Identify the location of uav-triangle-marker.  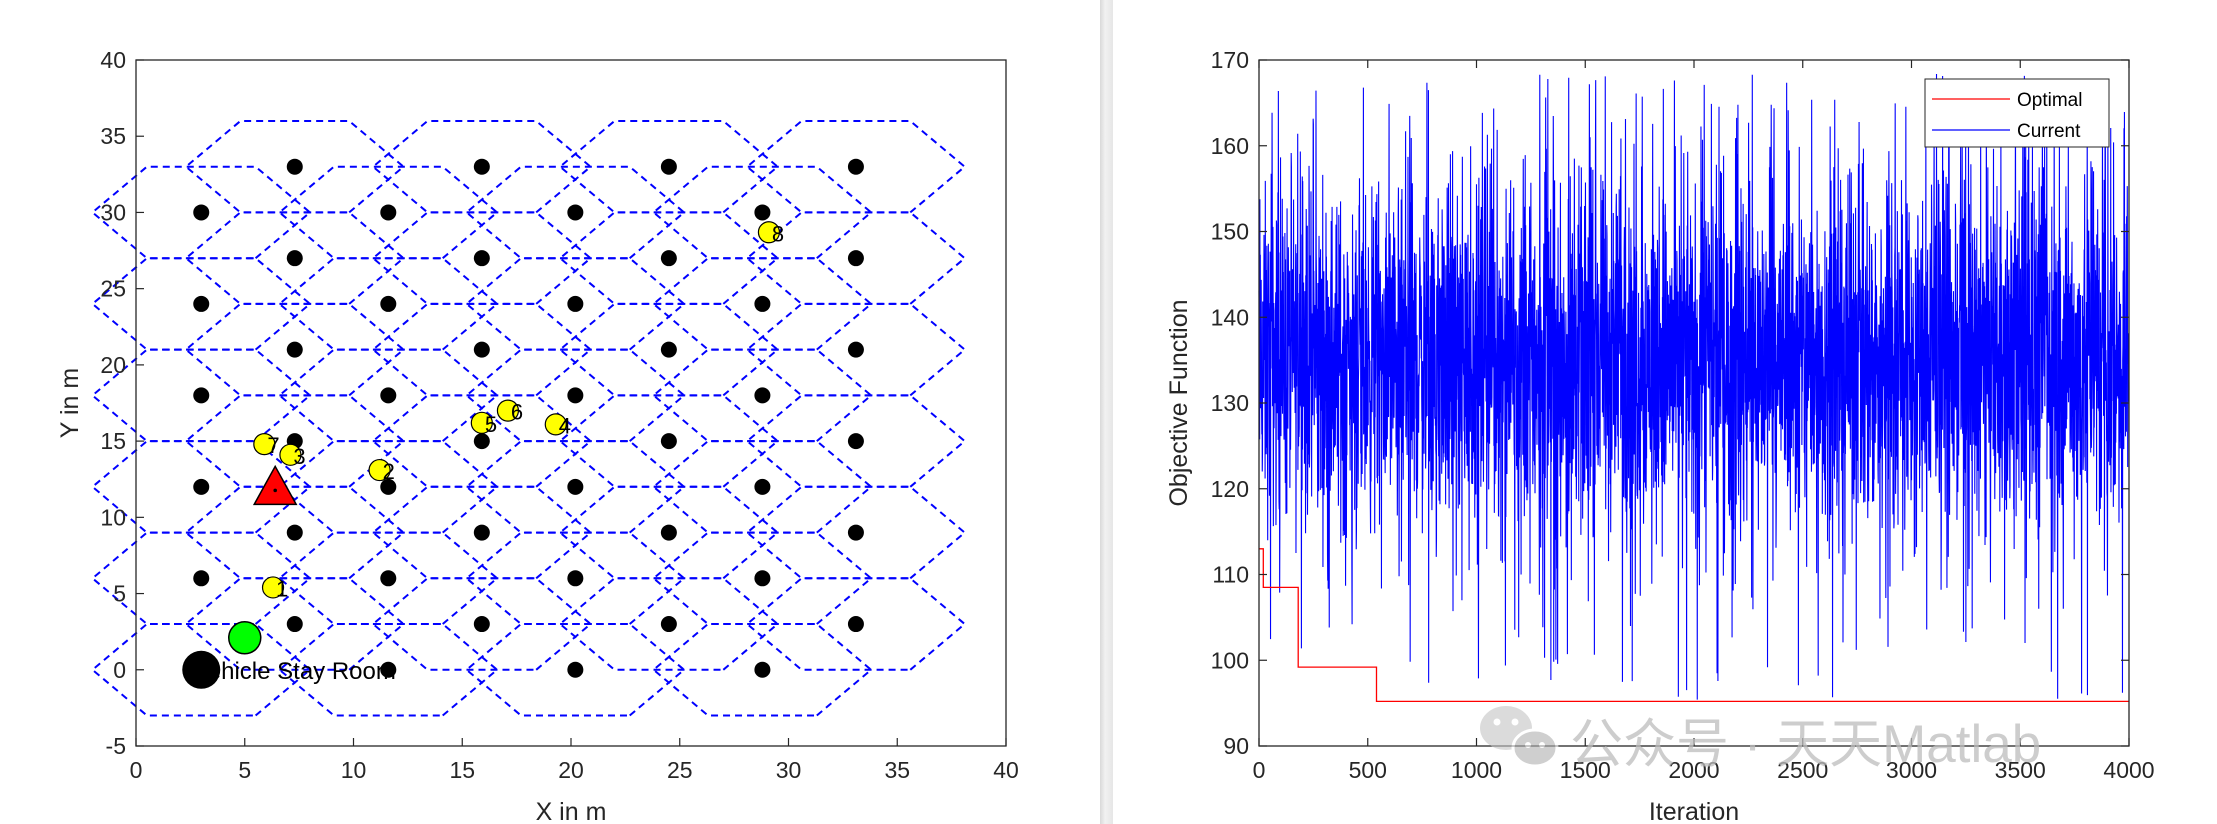
(275, 485).